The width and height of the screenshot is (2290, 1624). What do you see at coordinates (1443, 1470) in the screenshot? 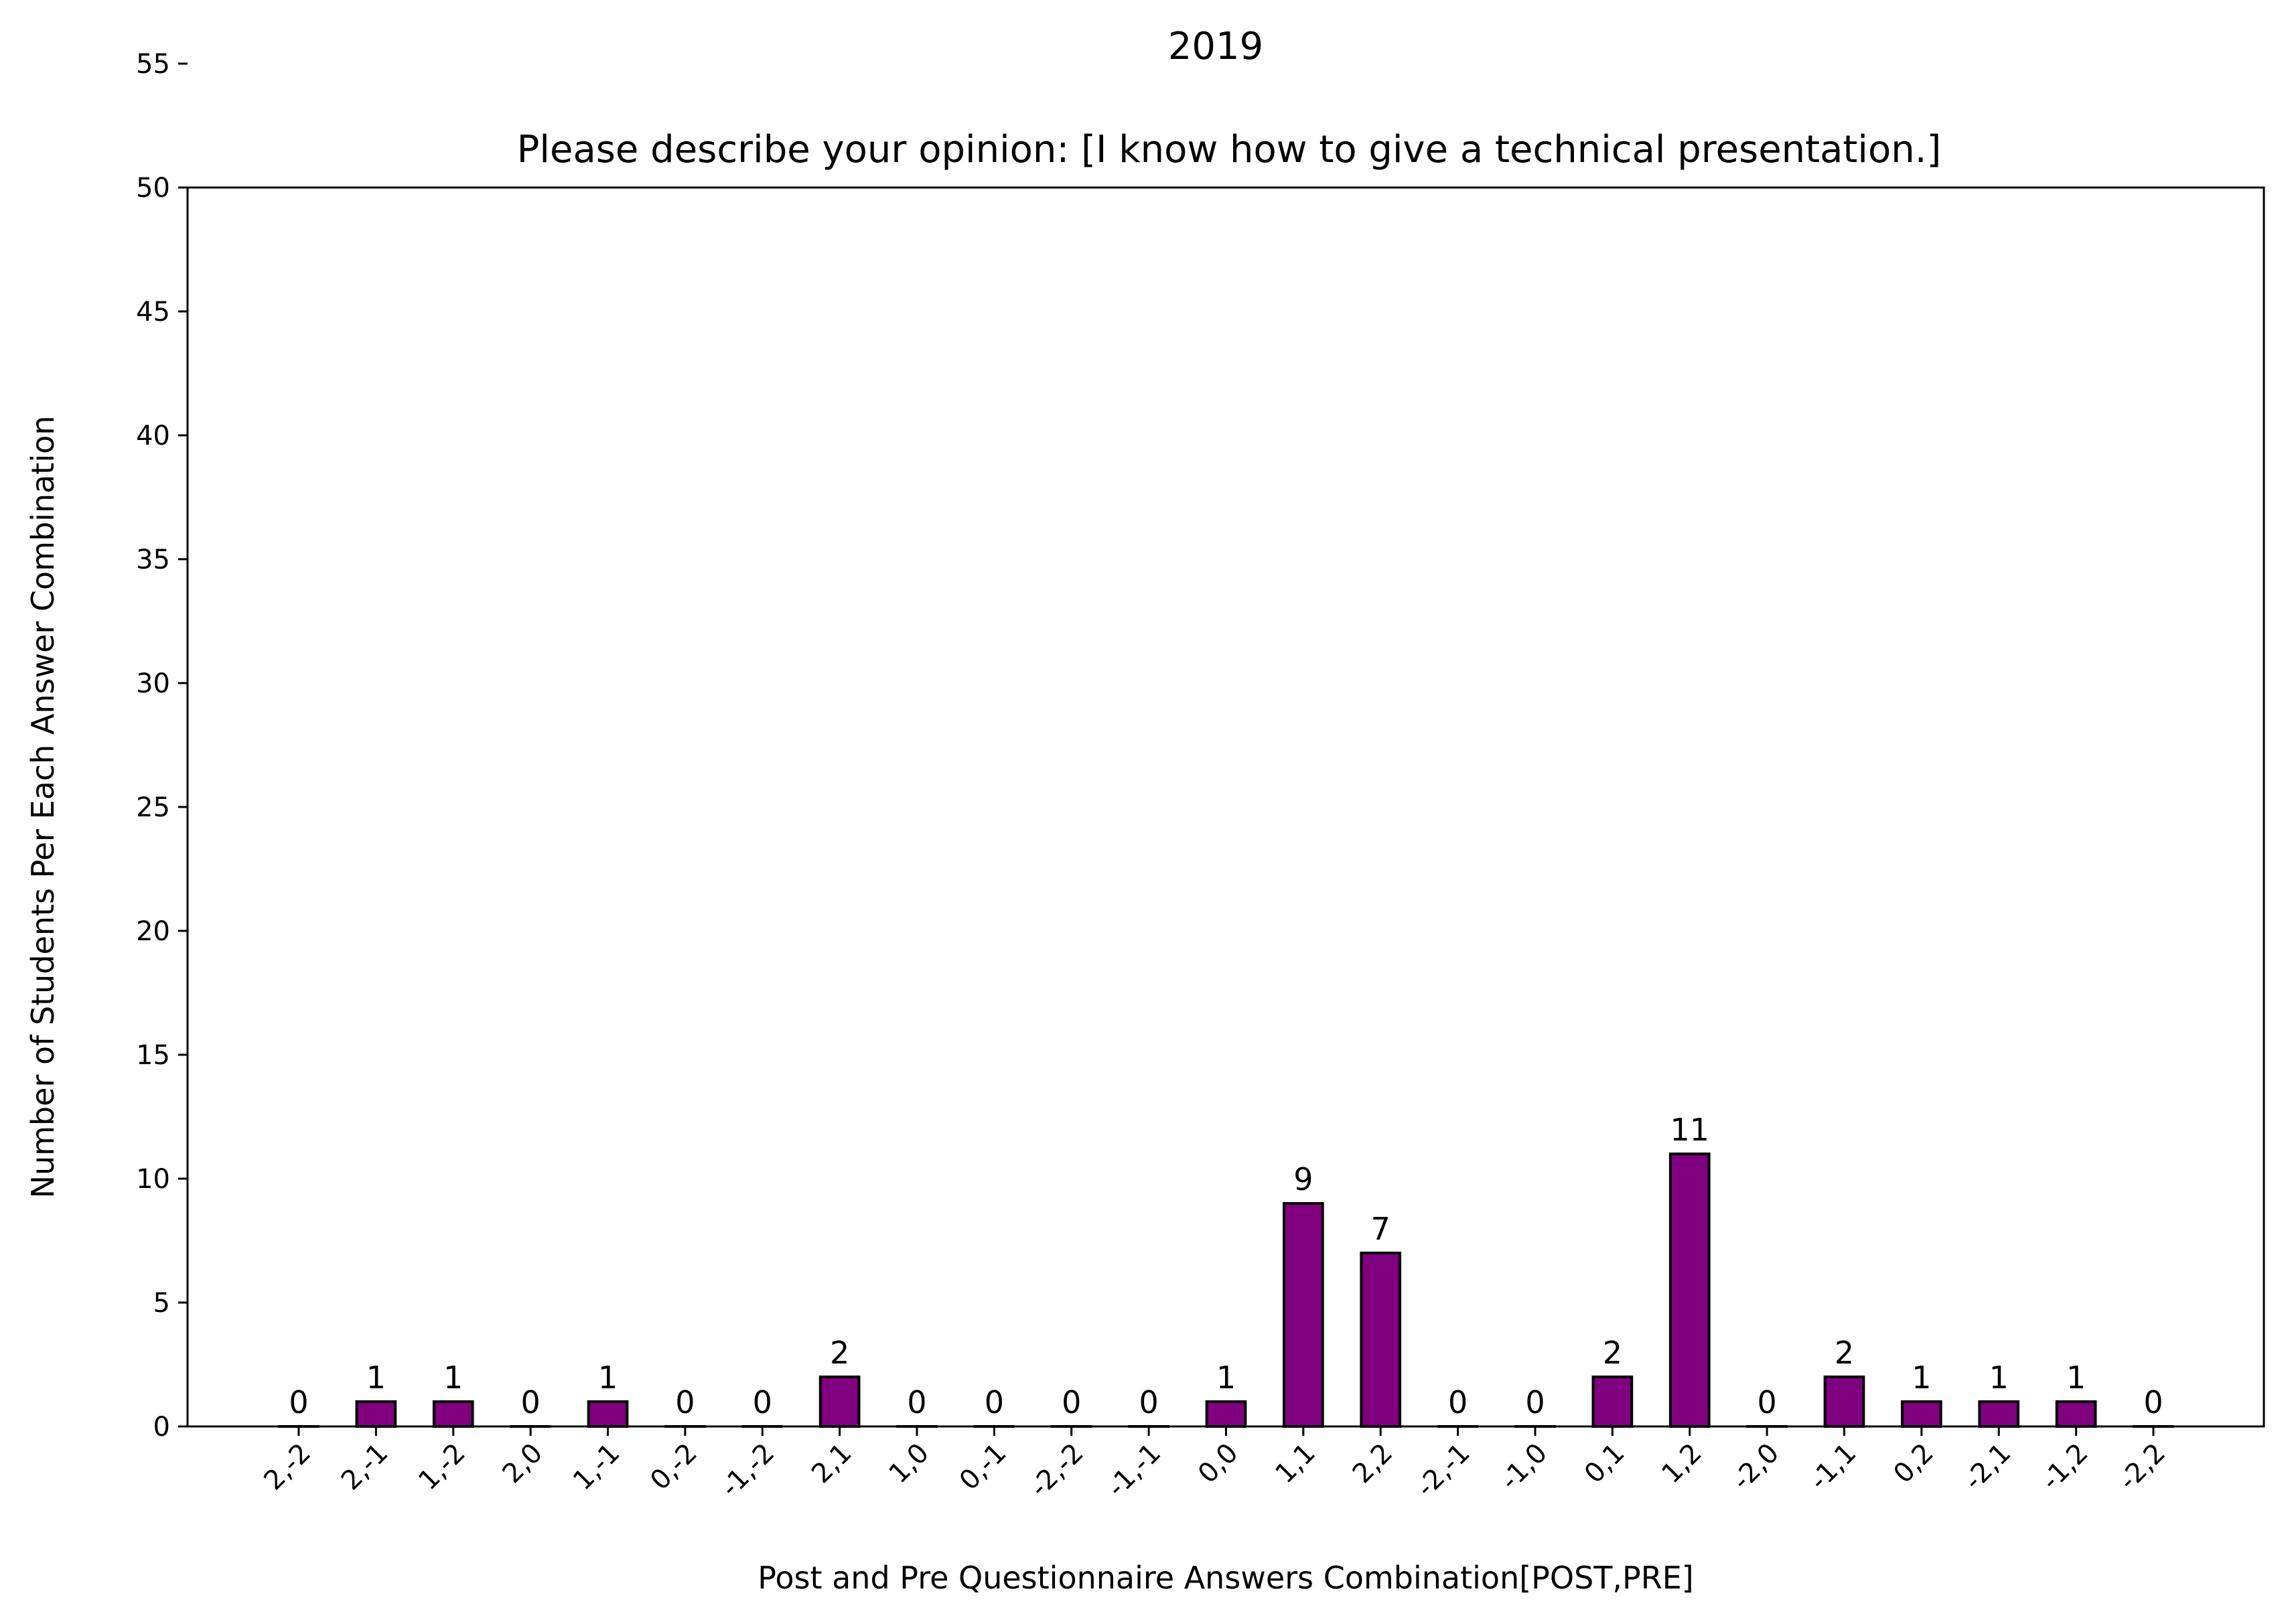
I see `x-tick-label: -2,-1` at bounding box center [1443, 1470].